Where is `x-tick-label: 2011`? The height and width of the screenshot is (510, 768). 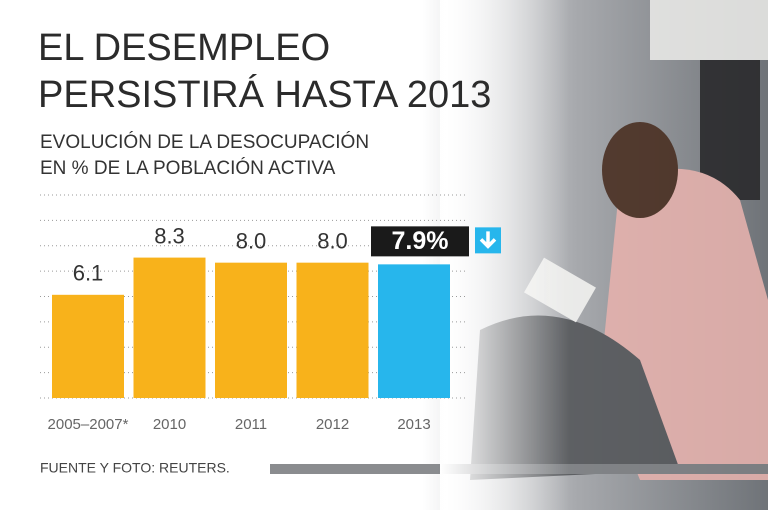 x-tick-label: 2011 is located at coordinates (251, 424).